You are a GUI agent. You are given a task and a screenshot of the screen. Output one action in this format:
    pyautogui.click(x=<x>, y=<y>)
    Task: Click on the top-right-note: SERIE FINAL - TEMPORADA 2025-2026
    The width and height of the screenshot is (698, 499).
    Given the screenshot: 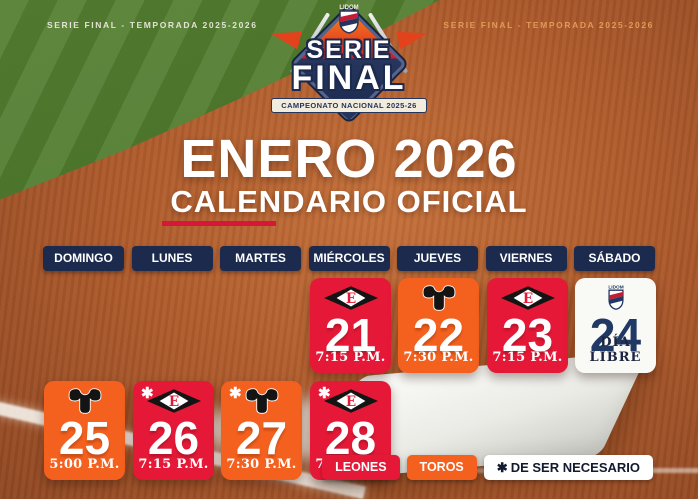 What is the action you would take?
    pyautogui.click(x=548, y=25)
    